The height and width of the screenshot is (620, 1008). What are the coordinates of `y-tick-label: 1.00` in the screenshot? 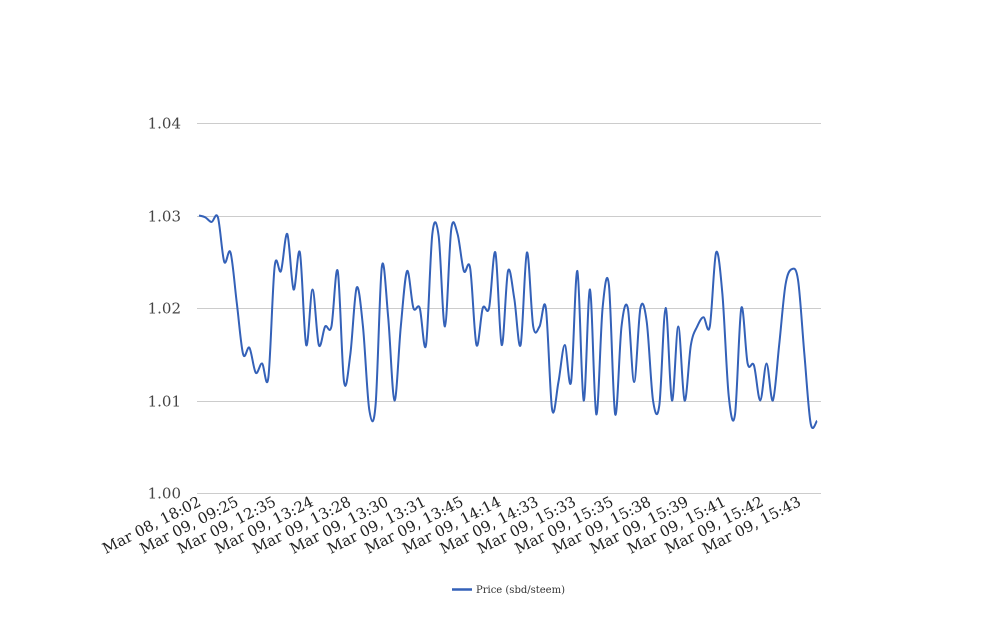 It's located at (164, 494).